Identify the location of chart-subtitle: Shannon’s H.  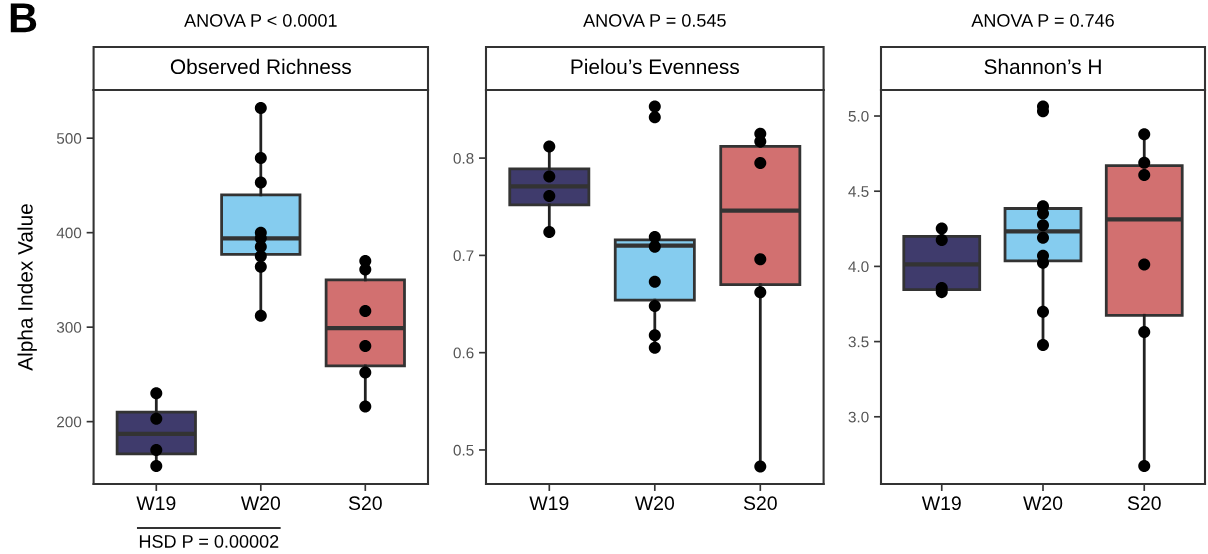
(1042, 66).